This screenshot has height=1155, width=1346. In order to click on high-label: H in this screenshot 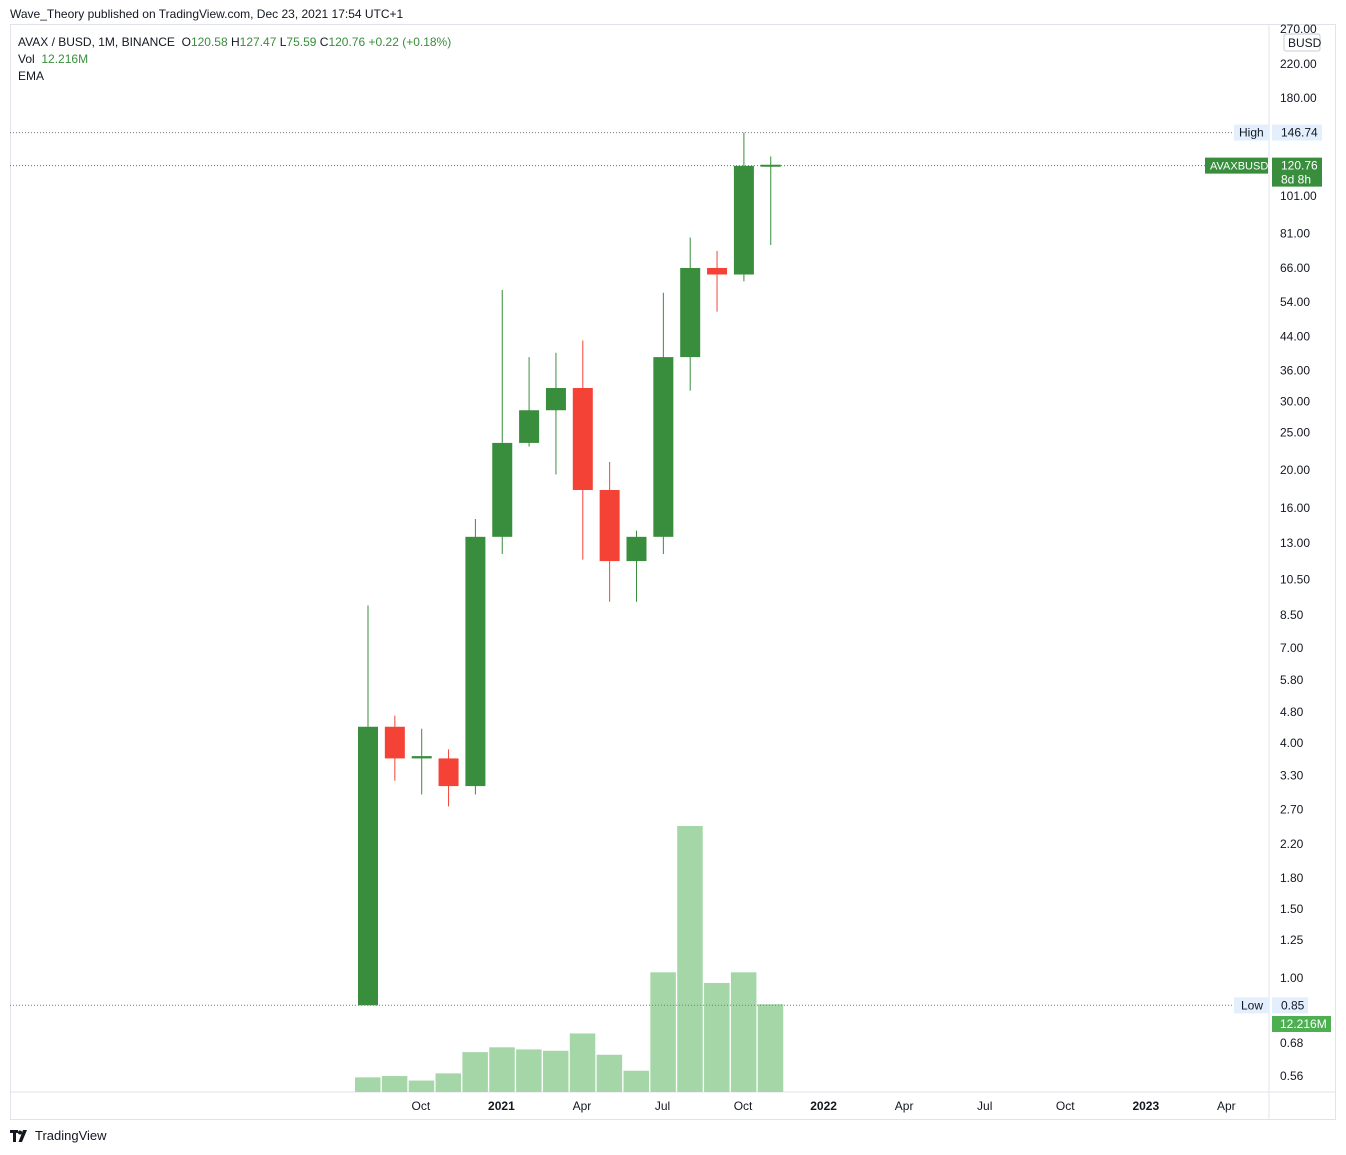, I will do `click(235, 42)`.